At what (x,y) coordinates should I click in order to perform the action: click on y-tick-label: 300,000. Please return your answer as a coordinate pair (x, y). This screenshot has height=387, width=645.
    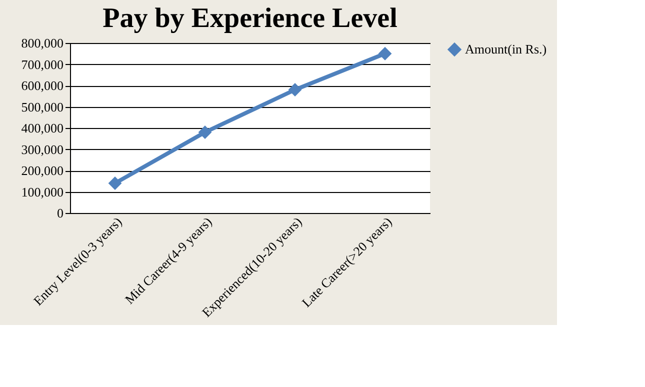
    Looking at the image, I should click on (42, 149).